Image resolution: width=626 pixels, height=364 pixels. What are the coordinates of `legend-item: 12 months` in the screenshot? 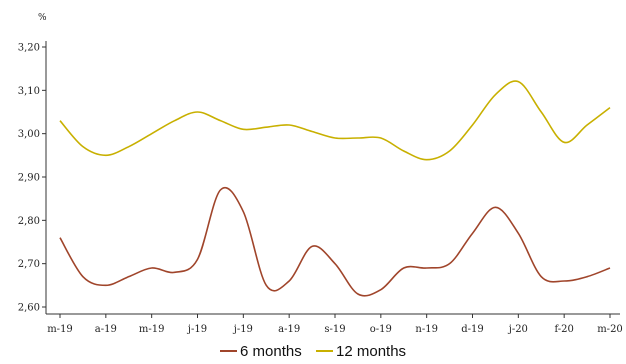 It's located at (361, 351).